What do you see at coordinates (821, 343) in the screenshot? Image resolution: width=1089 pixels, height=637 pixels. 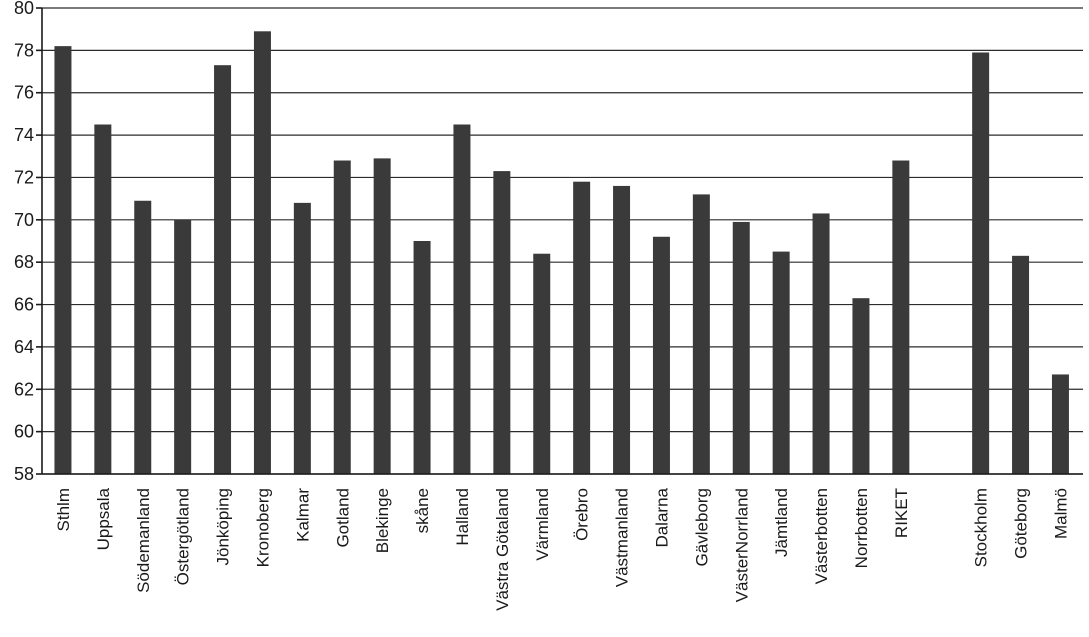 I see `bar-västerbotten` at bounding box center [821, 343].